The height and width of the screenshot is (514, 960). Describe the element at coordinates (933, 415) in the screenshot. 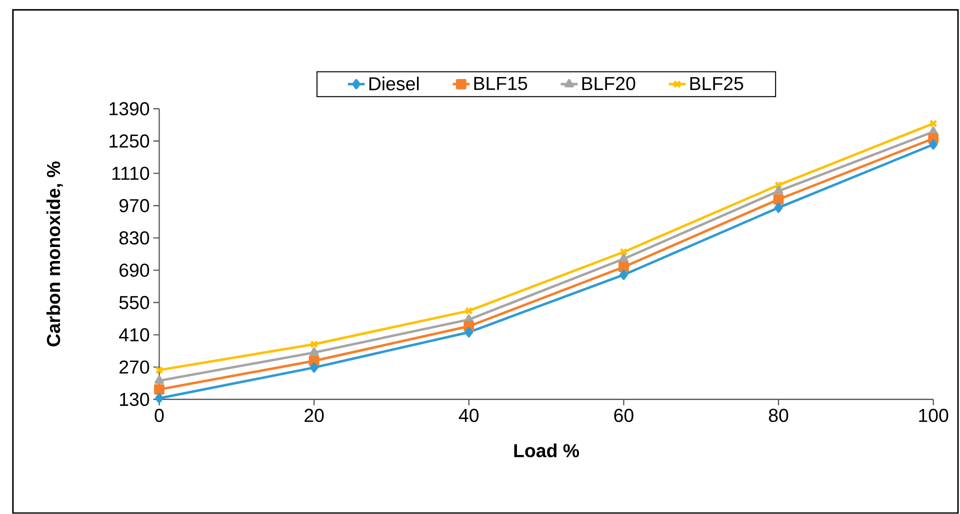

I see `x-tick-label: 100` at that location.